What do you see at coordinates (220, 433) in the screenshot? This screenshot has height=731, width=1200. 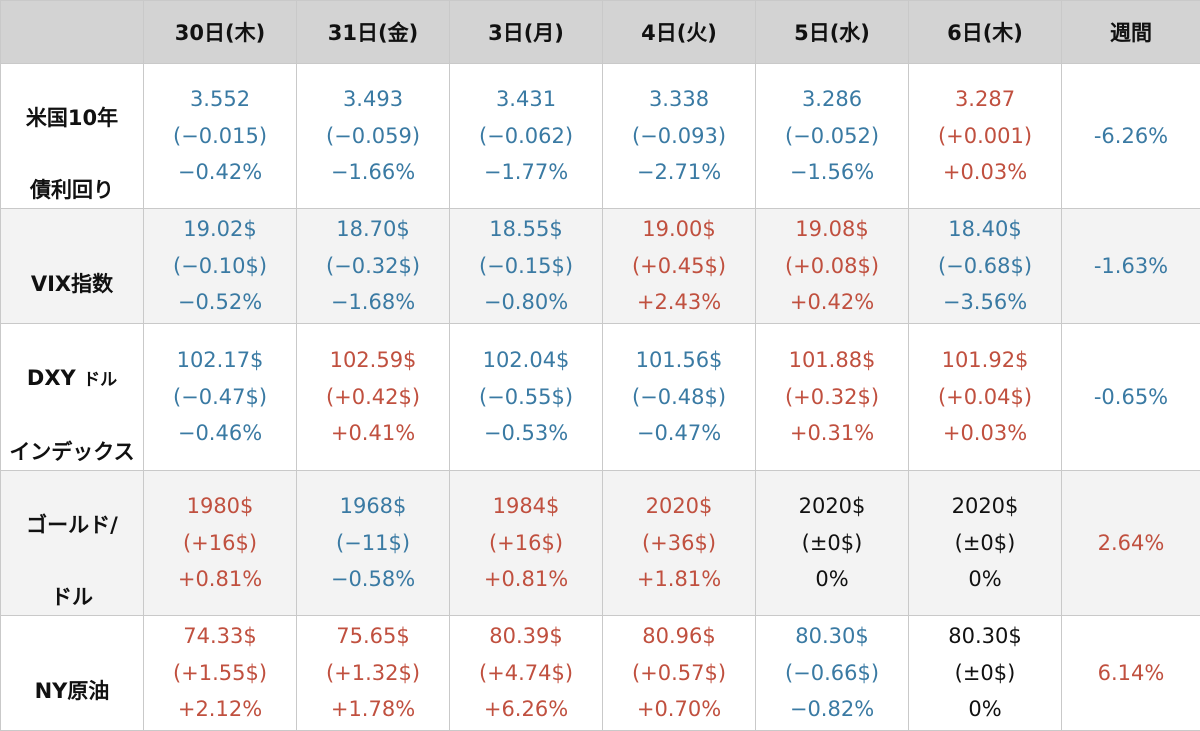 I see `percent: −0.46%` at bounding box center [220, 433].